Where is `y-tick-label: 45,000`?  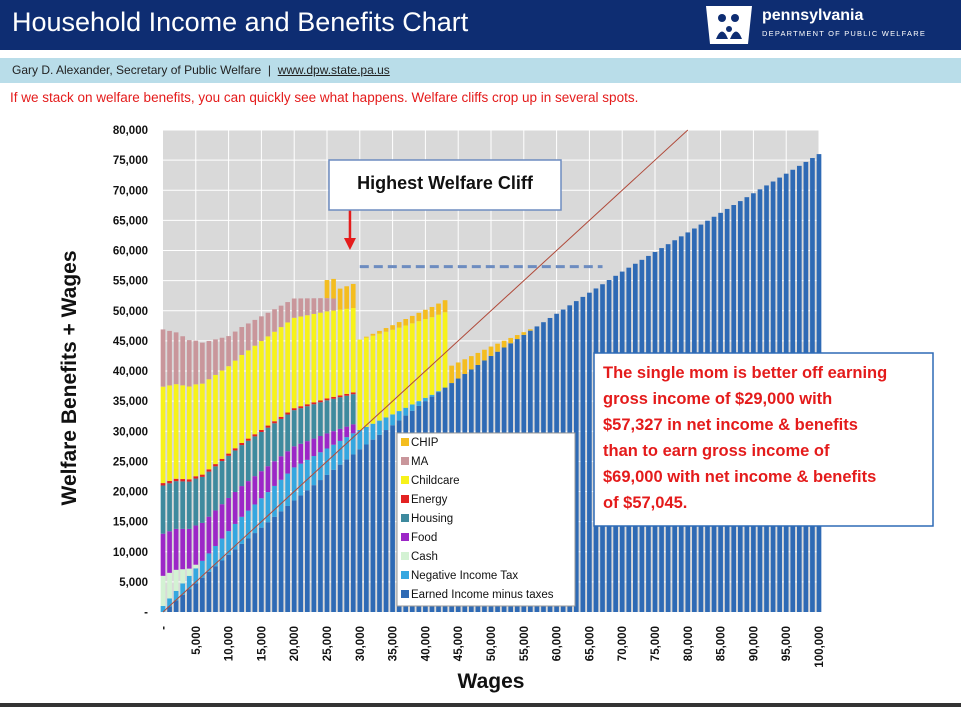 y-tick-label: 45,000 is located at coordinates (130, 342).